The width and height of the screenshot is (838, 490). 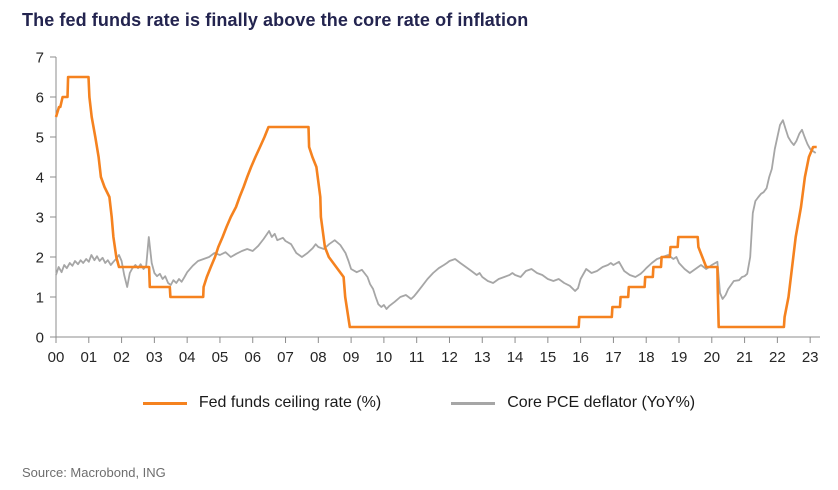 I want to click on x-tick-label: 16, so click(x=580, y=357).